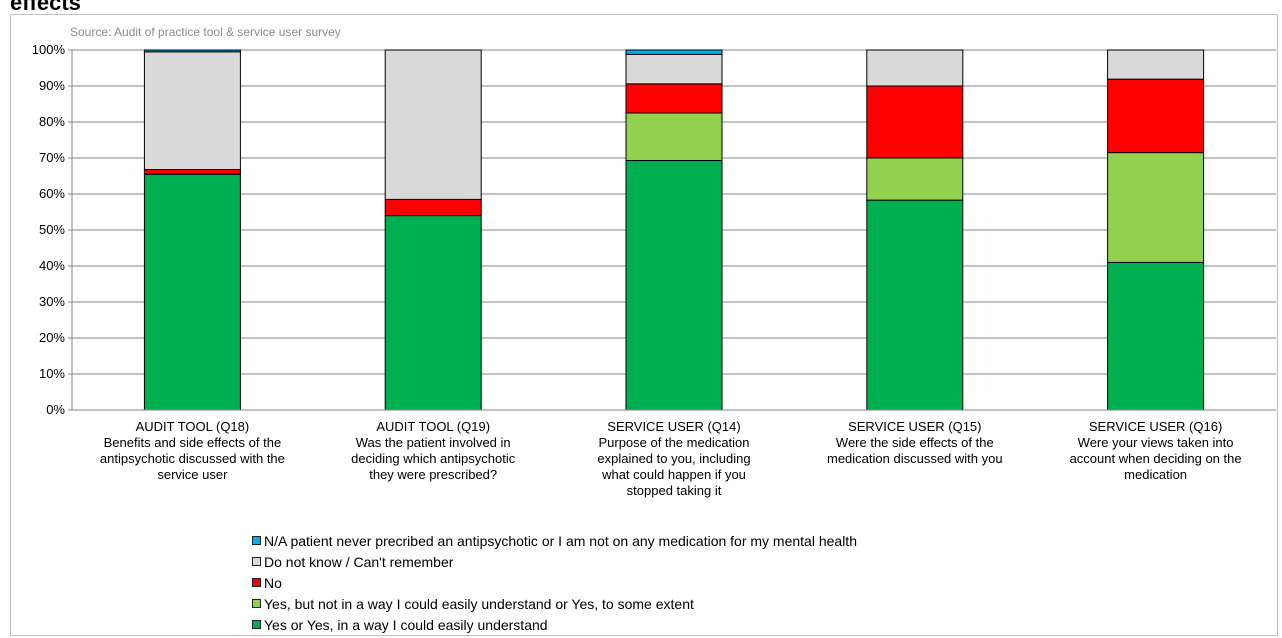 This screenshot has height=638, width=1282. I want to click on x-tick-label: SERVICE USER (Q14), so click(673, 426).